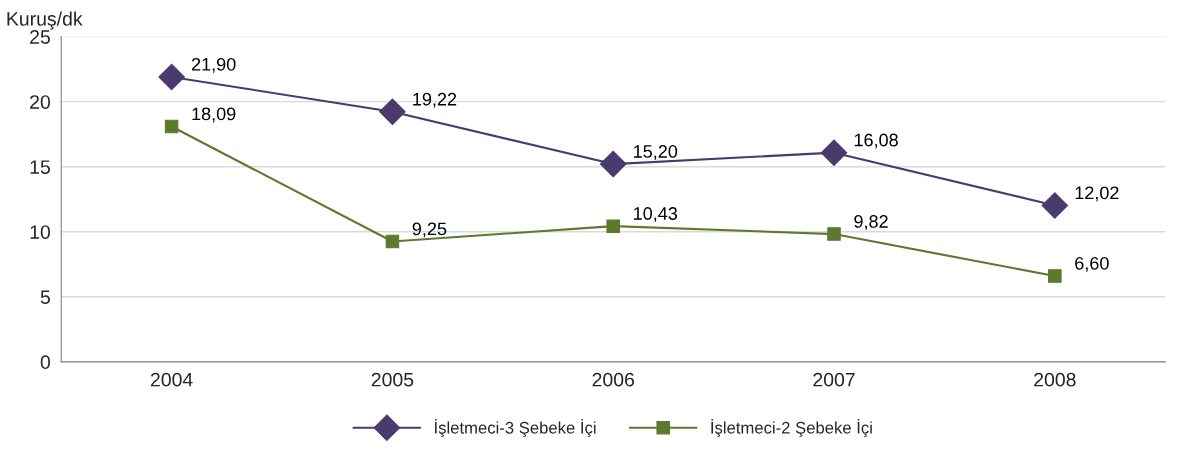 This screenshot has height=458, width=1177. Describe the element at coordinates (392, 379) in the screenshot. I see `x-tick-label: 2005` at that location.